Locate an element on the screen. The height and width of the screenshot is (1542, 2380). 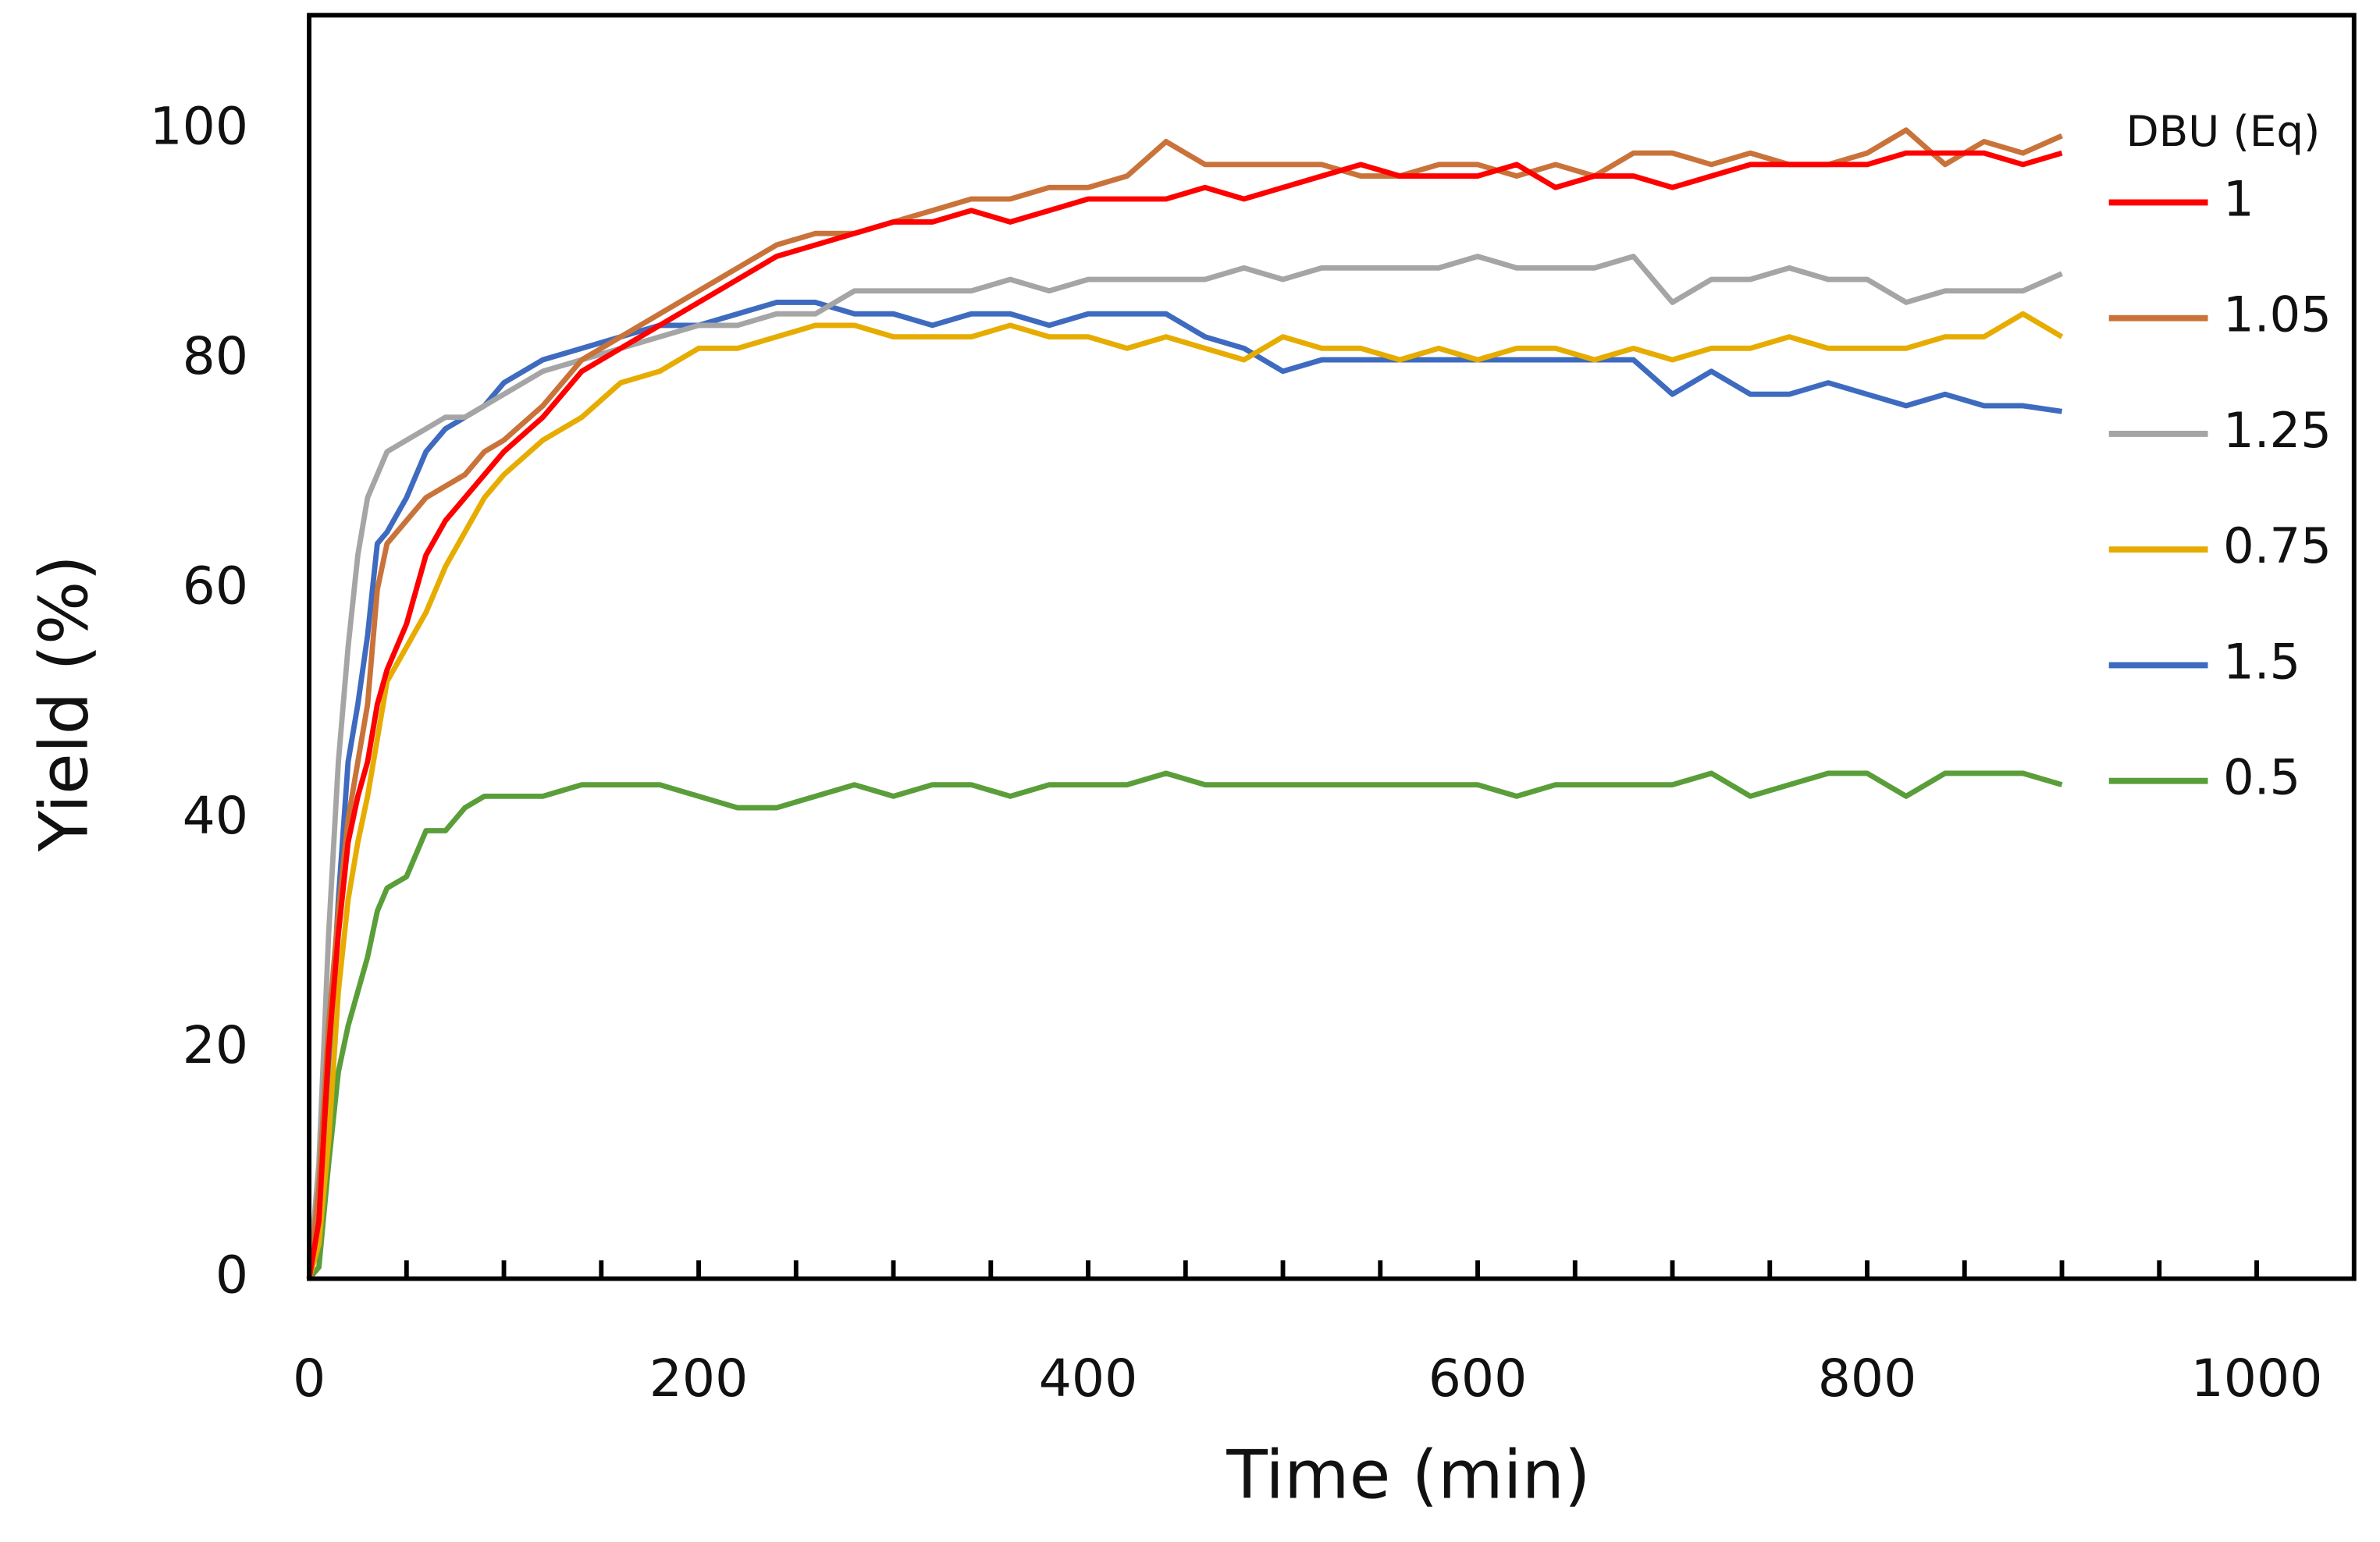
y-tick-label: 40 is located at coordinates (215, 816).